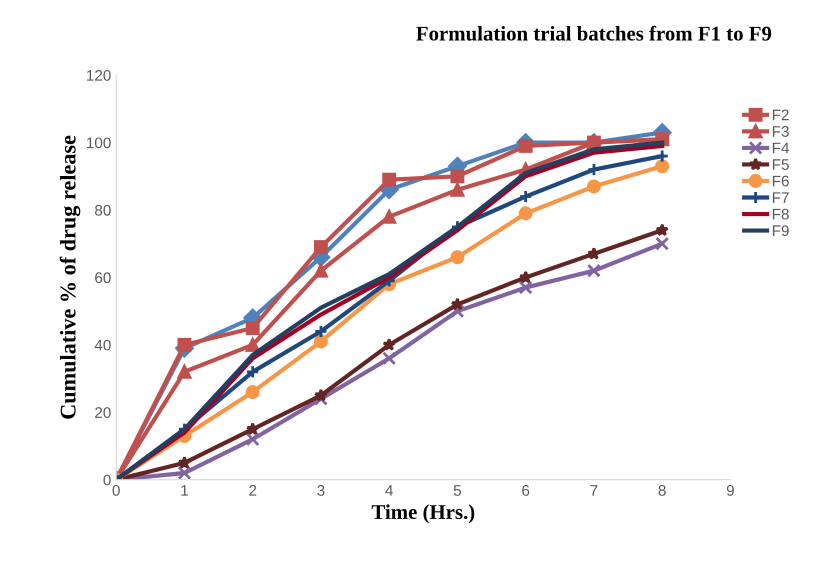  Describe the element at coordinates (780, 181) in the screenshot. I see `legend-label: F6` at that location.